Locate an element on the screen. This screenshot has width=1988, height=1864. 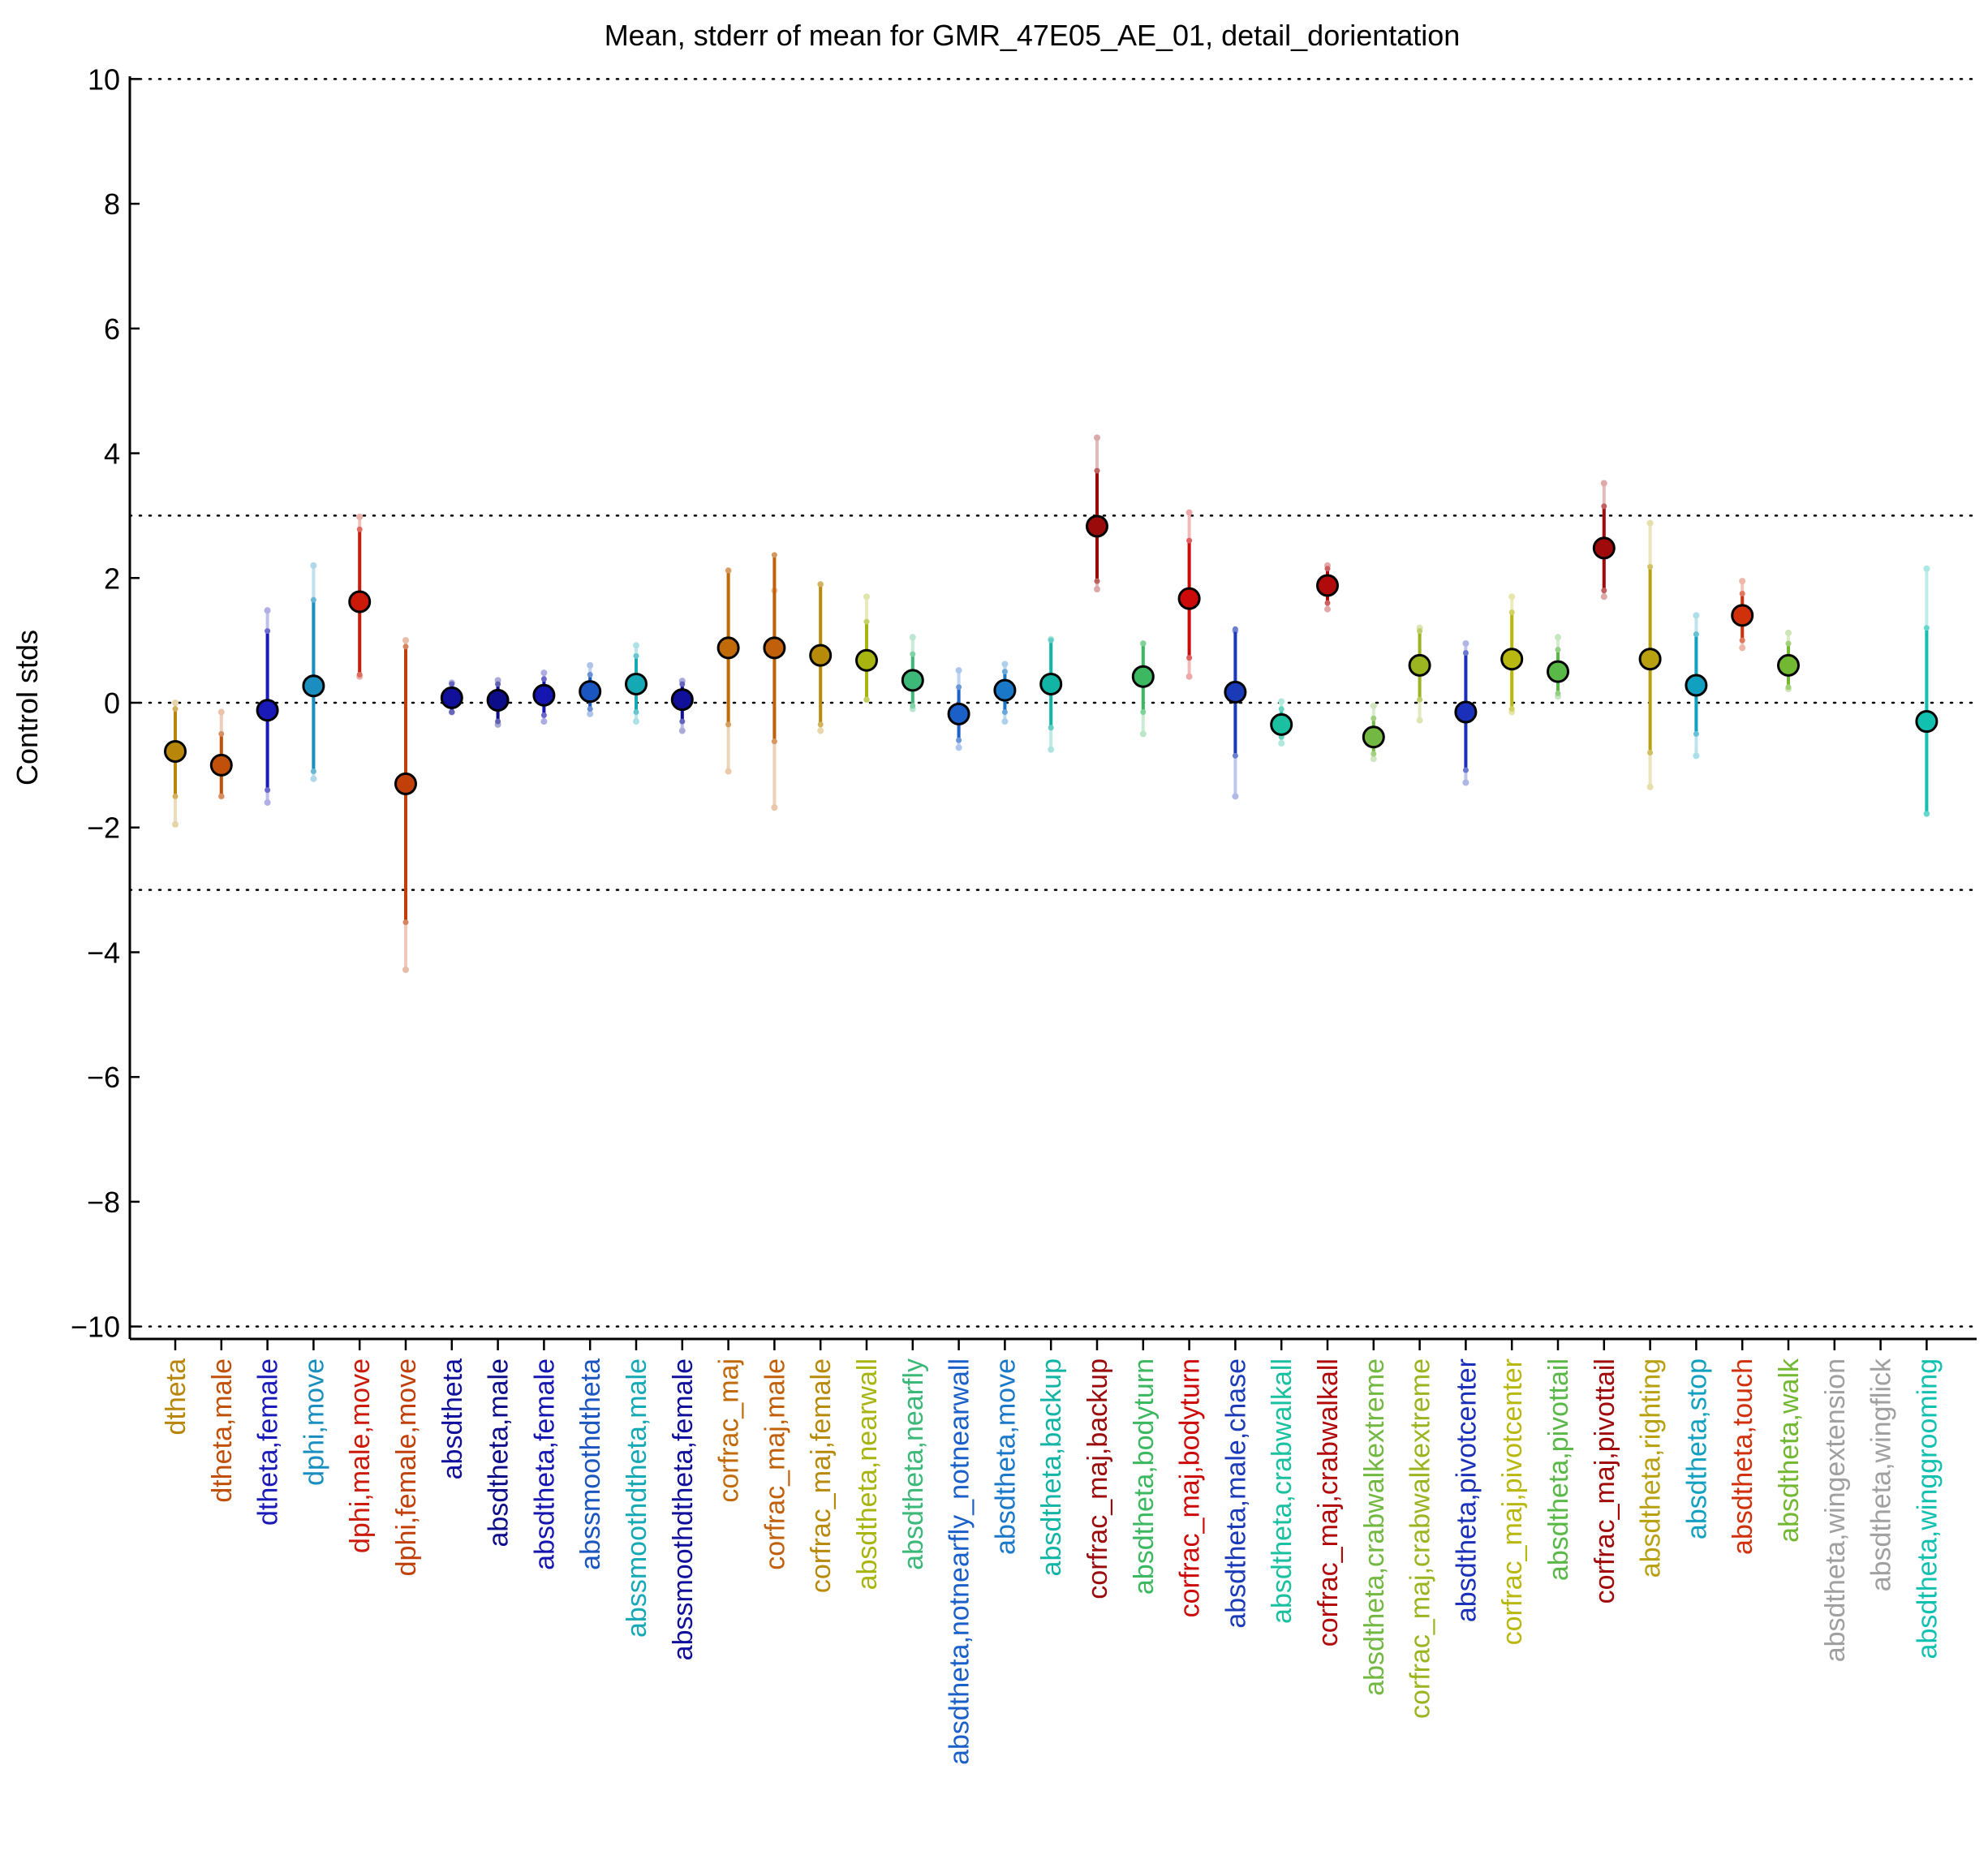
x-tick-label: absdtheta,backup is located at coordinates (1051, 1467).